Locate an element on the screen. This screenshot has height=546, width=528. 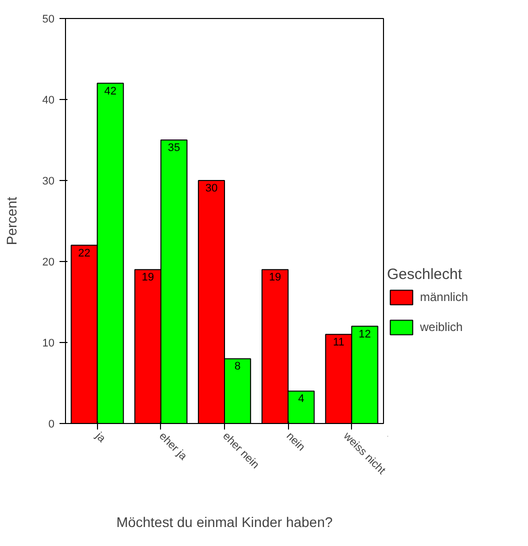
data-label: 11 is located at coordinates (338, 342).